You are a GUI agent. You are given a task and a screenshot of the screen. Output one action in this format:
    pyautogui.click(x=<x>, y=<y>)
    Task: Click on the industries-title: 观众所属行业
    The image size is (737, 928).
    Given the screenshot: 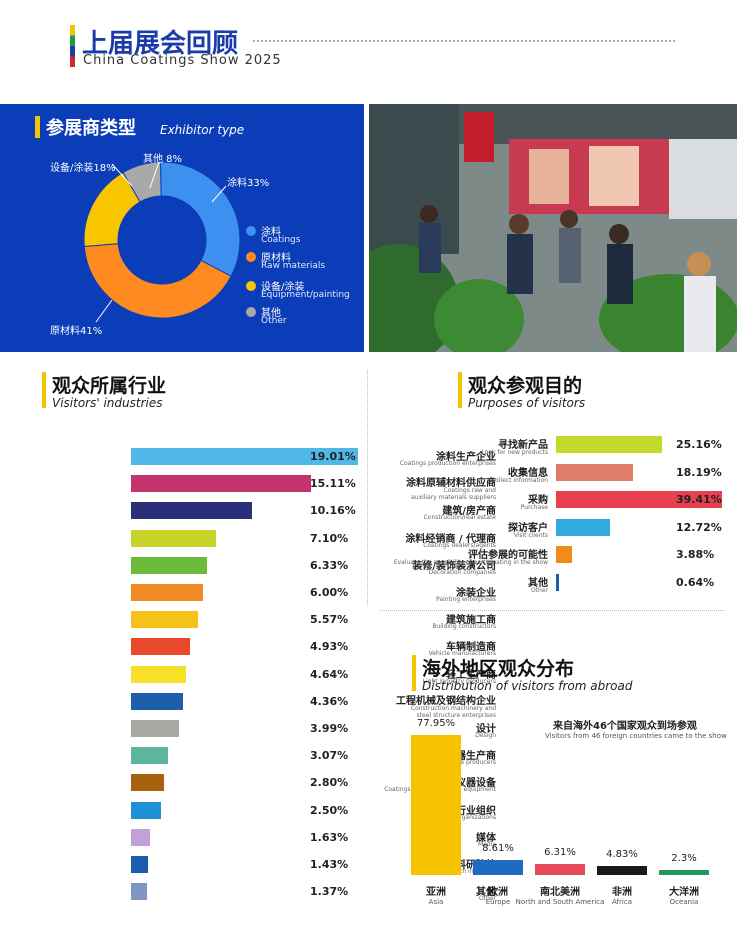 What is the action you would take?
    pyautogui.click(x=109, y=386)
    